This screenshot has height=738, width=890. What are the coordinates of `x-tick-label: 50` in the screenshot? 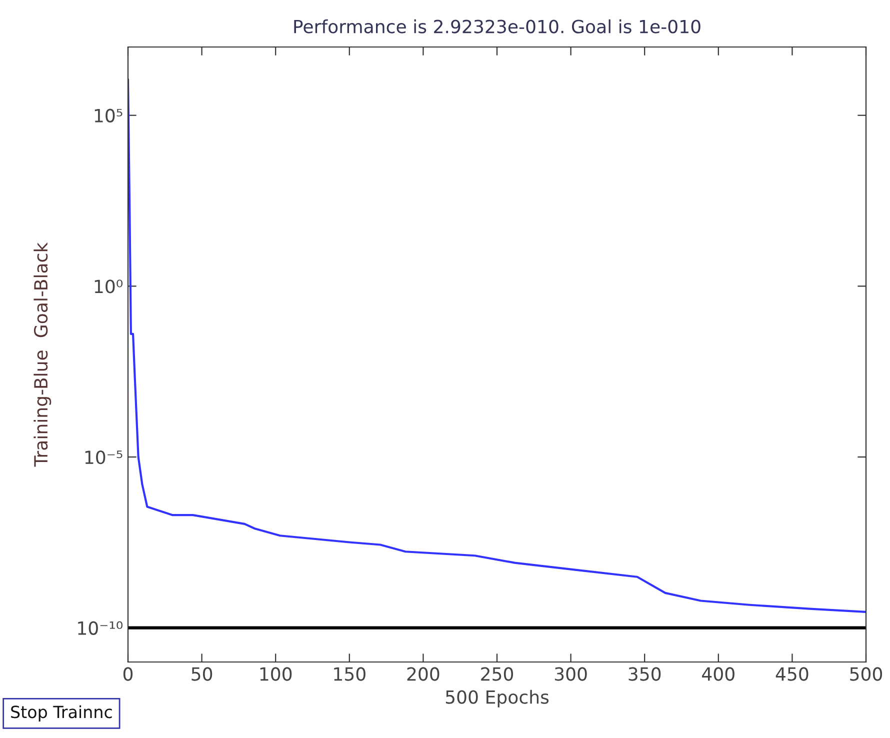 It's located at (202, 674).